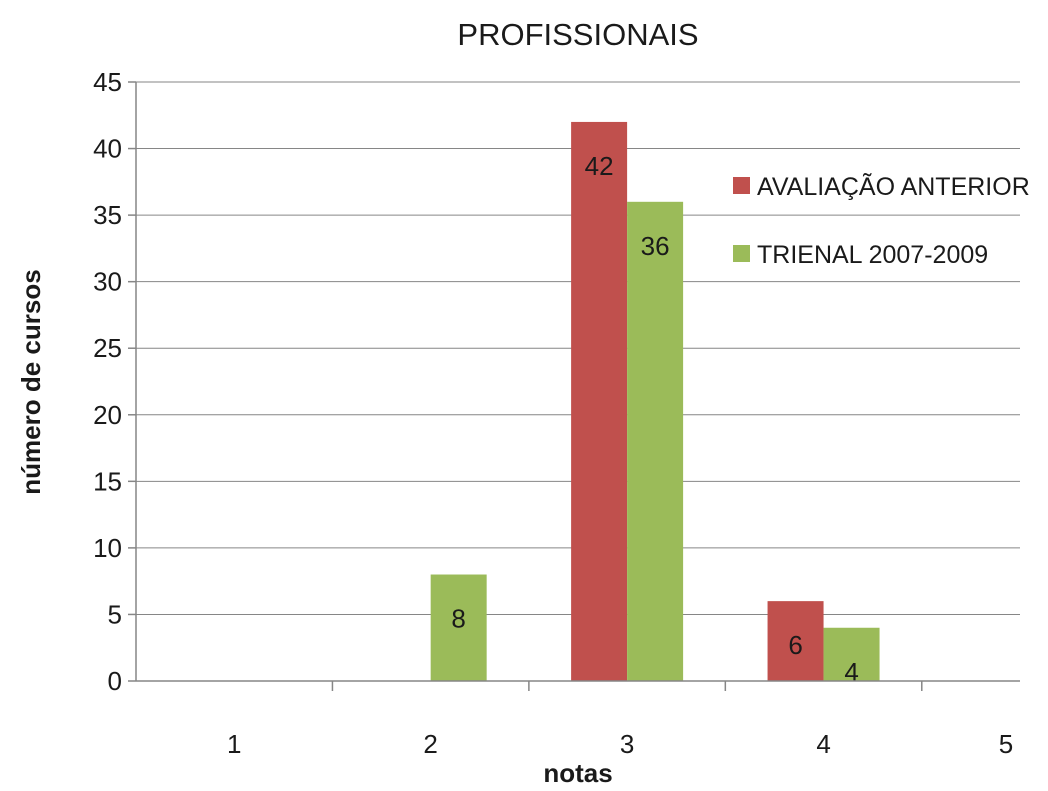 The image size is (1048, 791). Describe the element at coordinates (577, 34) in the screenshot. I see `chart-title: PROFISSIONAIS` at that location.